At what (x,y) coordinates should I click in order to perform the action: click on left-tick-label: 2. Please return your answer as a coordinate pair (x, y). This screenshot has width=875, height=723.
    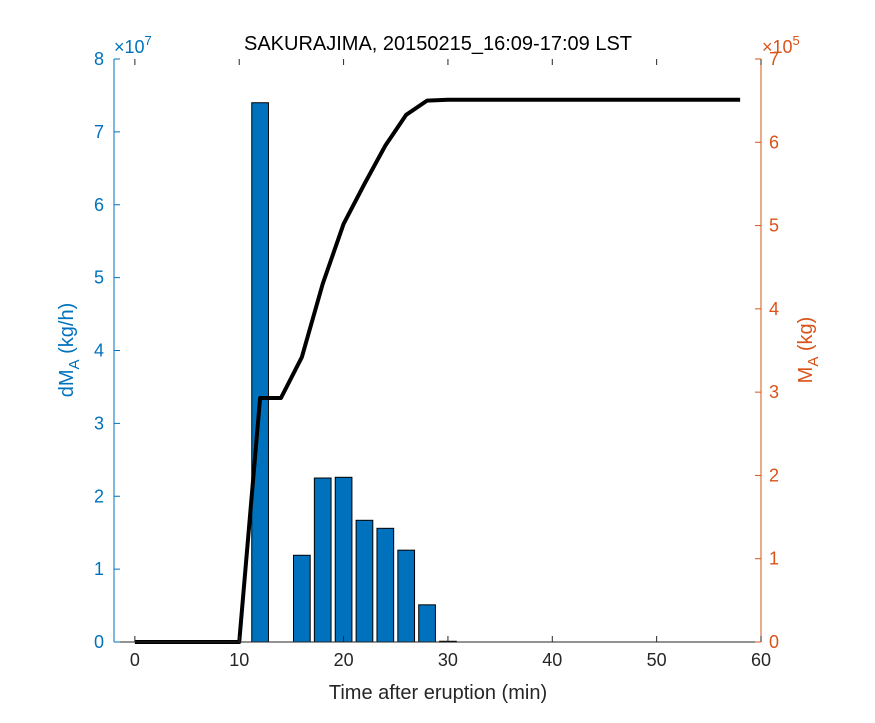
    Looking at the image, I should click on (99, 496).